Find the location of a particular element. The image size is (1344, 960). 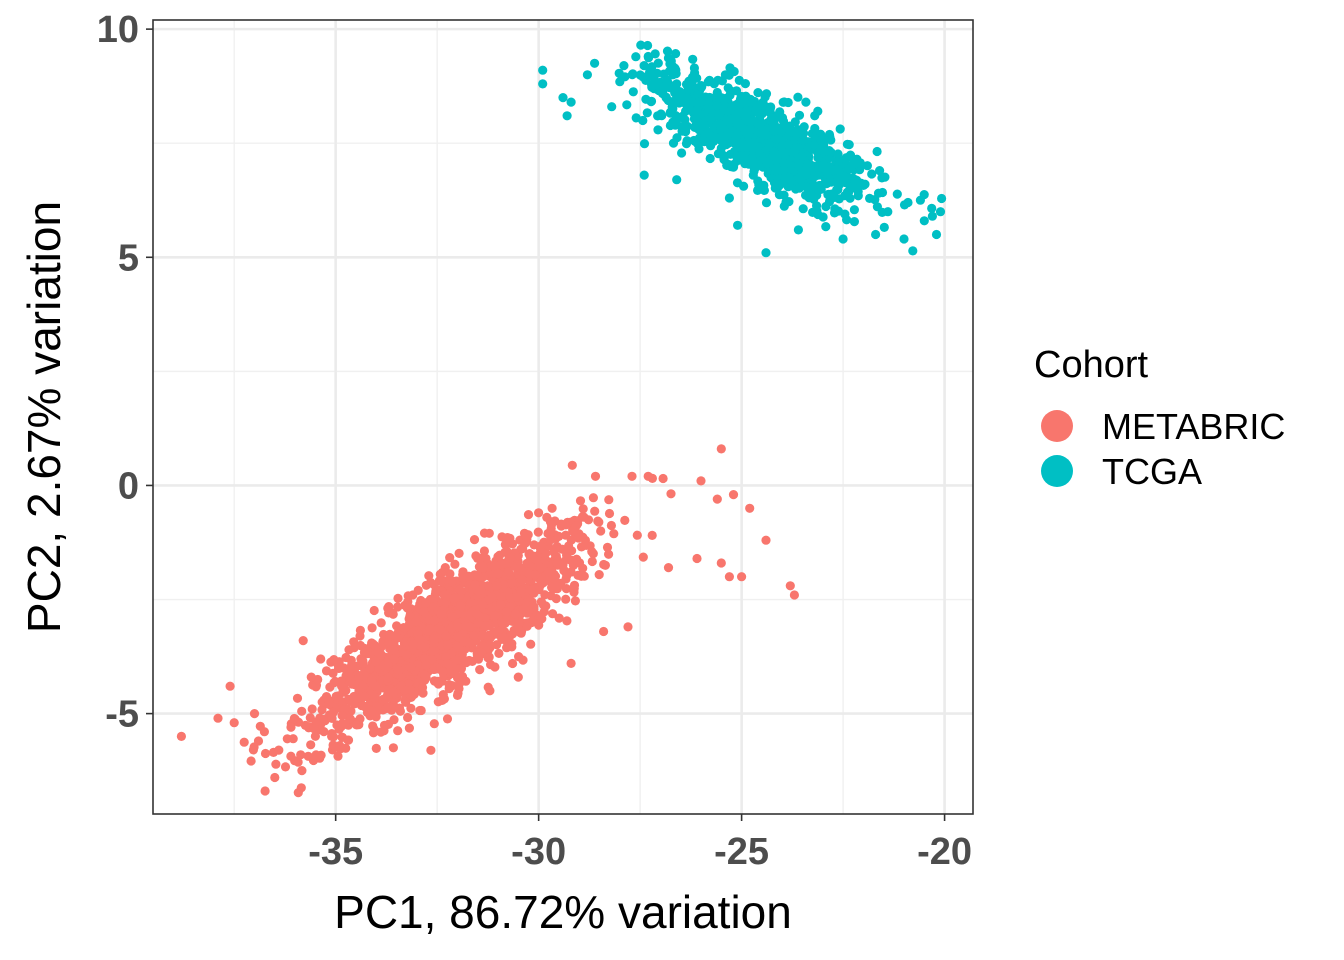

x-tick-label: -30 is located at coordinates (538, 852).